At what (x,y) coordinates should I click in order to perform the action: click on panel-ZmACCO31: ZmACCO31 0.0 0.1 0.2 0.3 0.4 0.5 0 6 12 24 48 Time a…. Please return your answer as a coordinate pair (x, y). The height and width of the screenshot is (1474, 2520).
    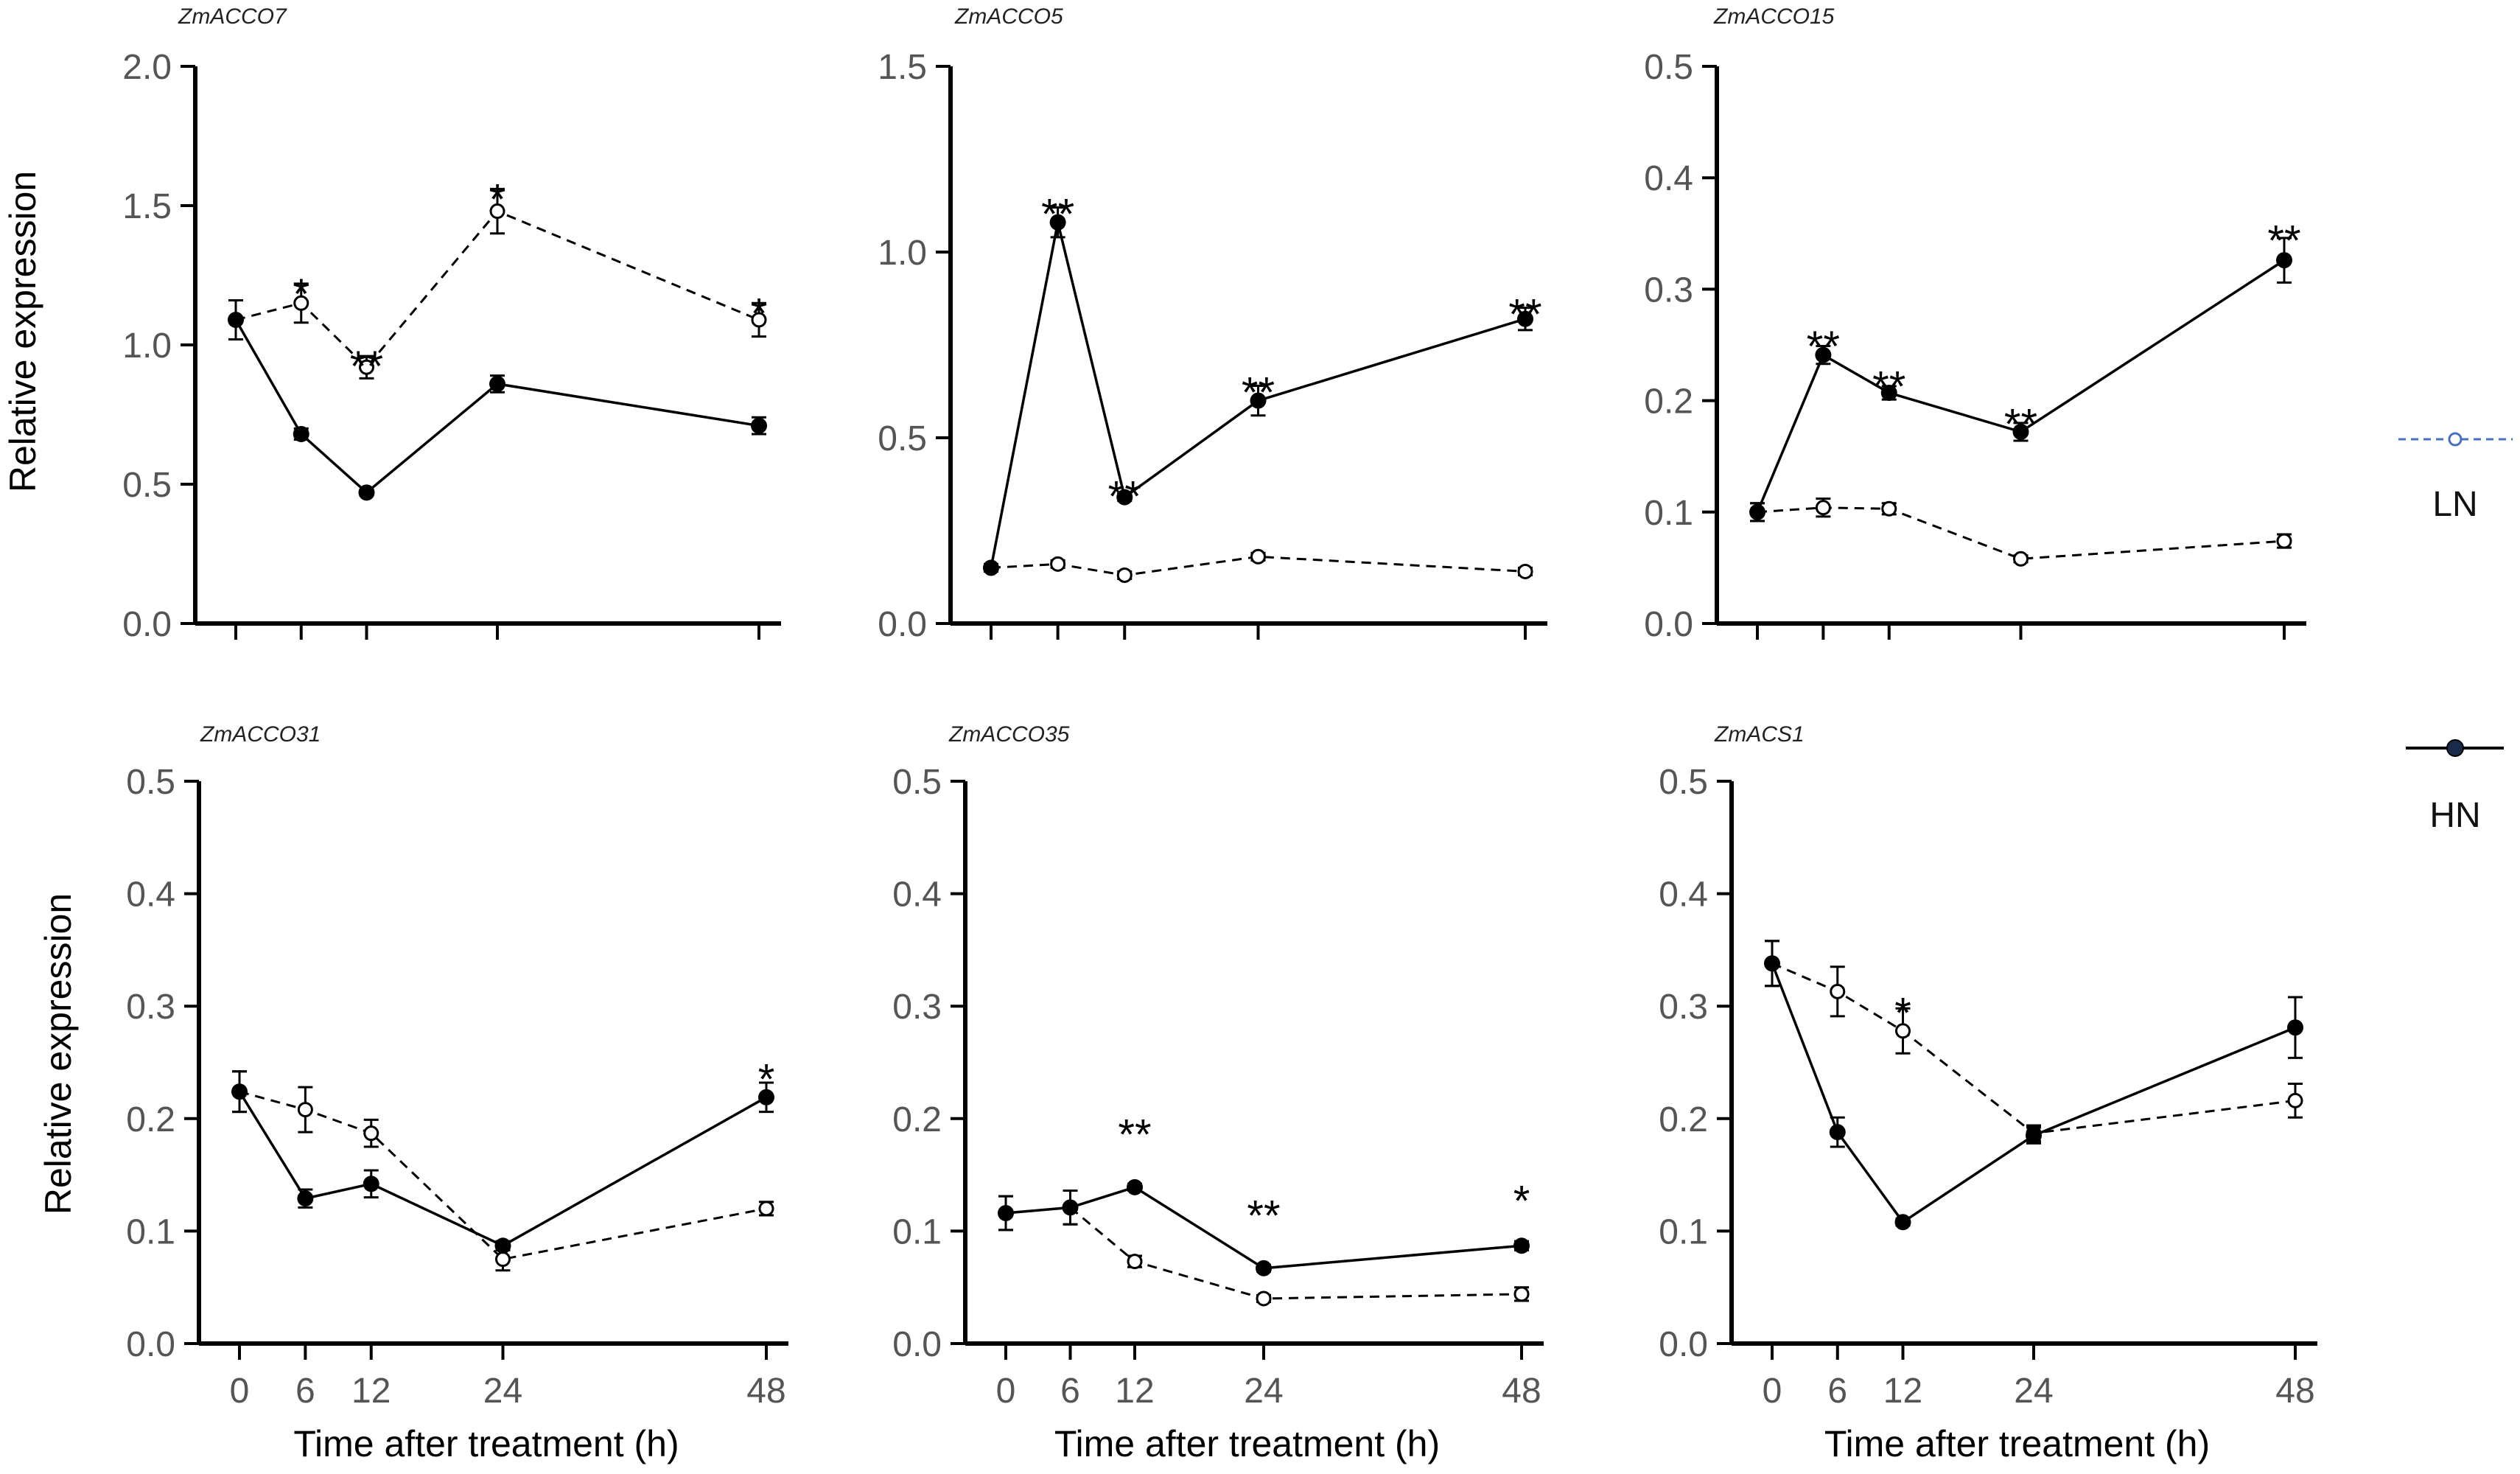
    Looking at the image, I should click on (413, 1093).